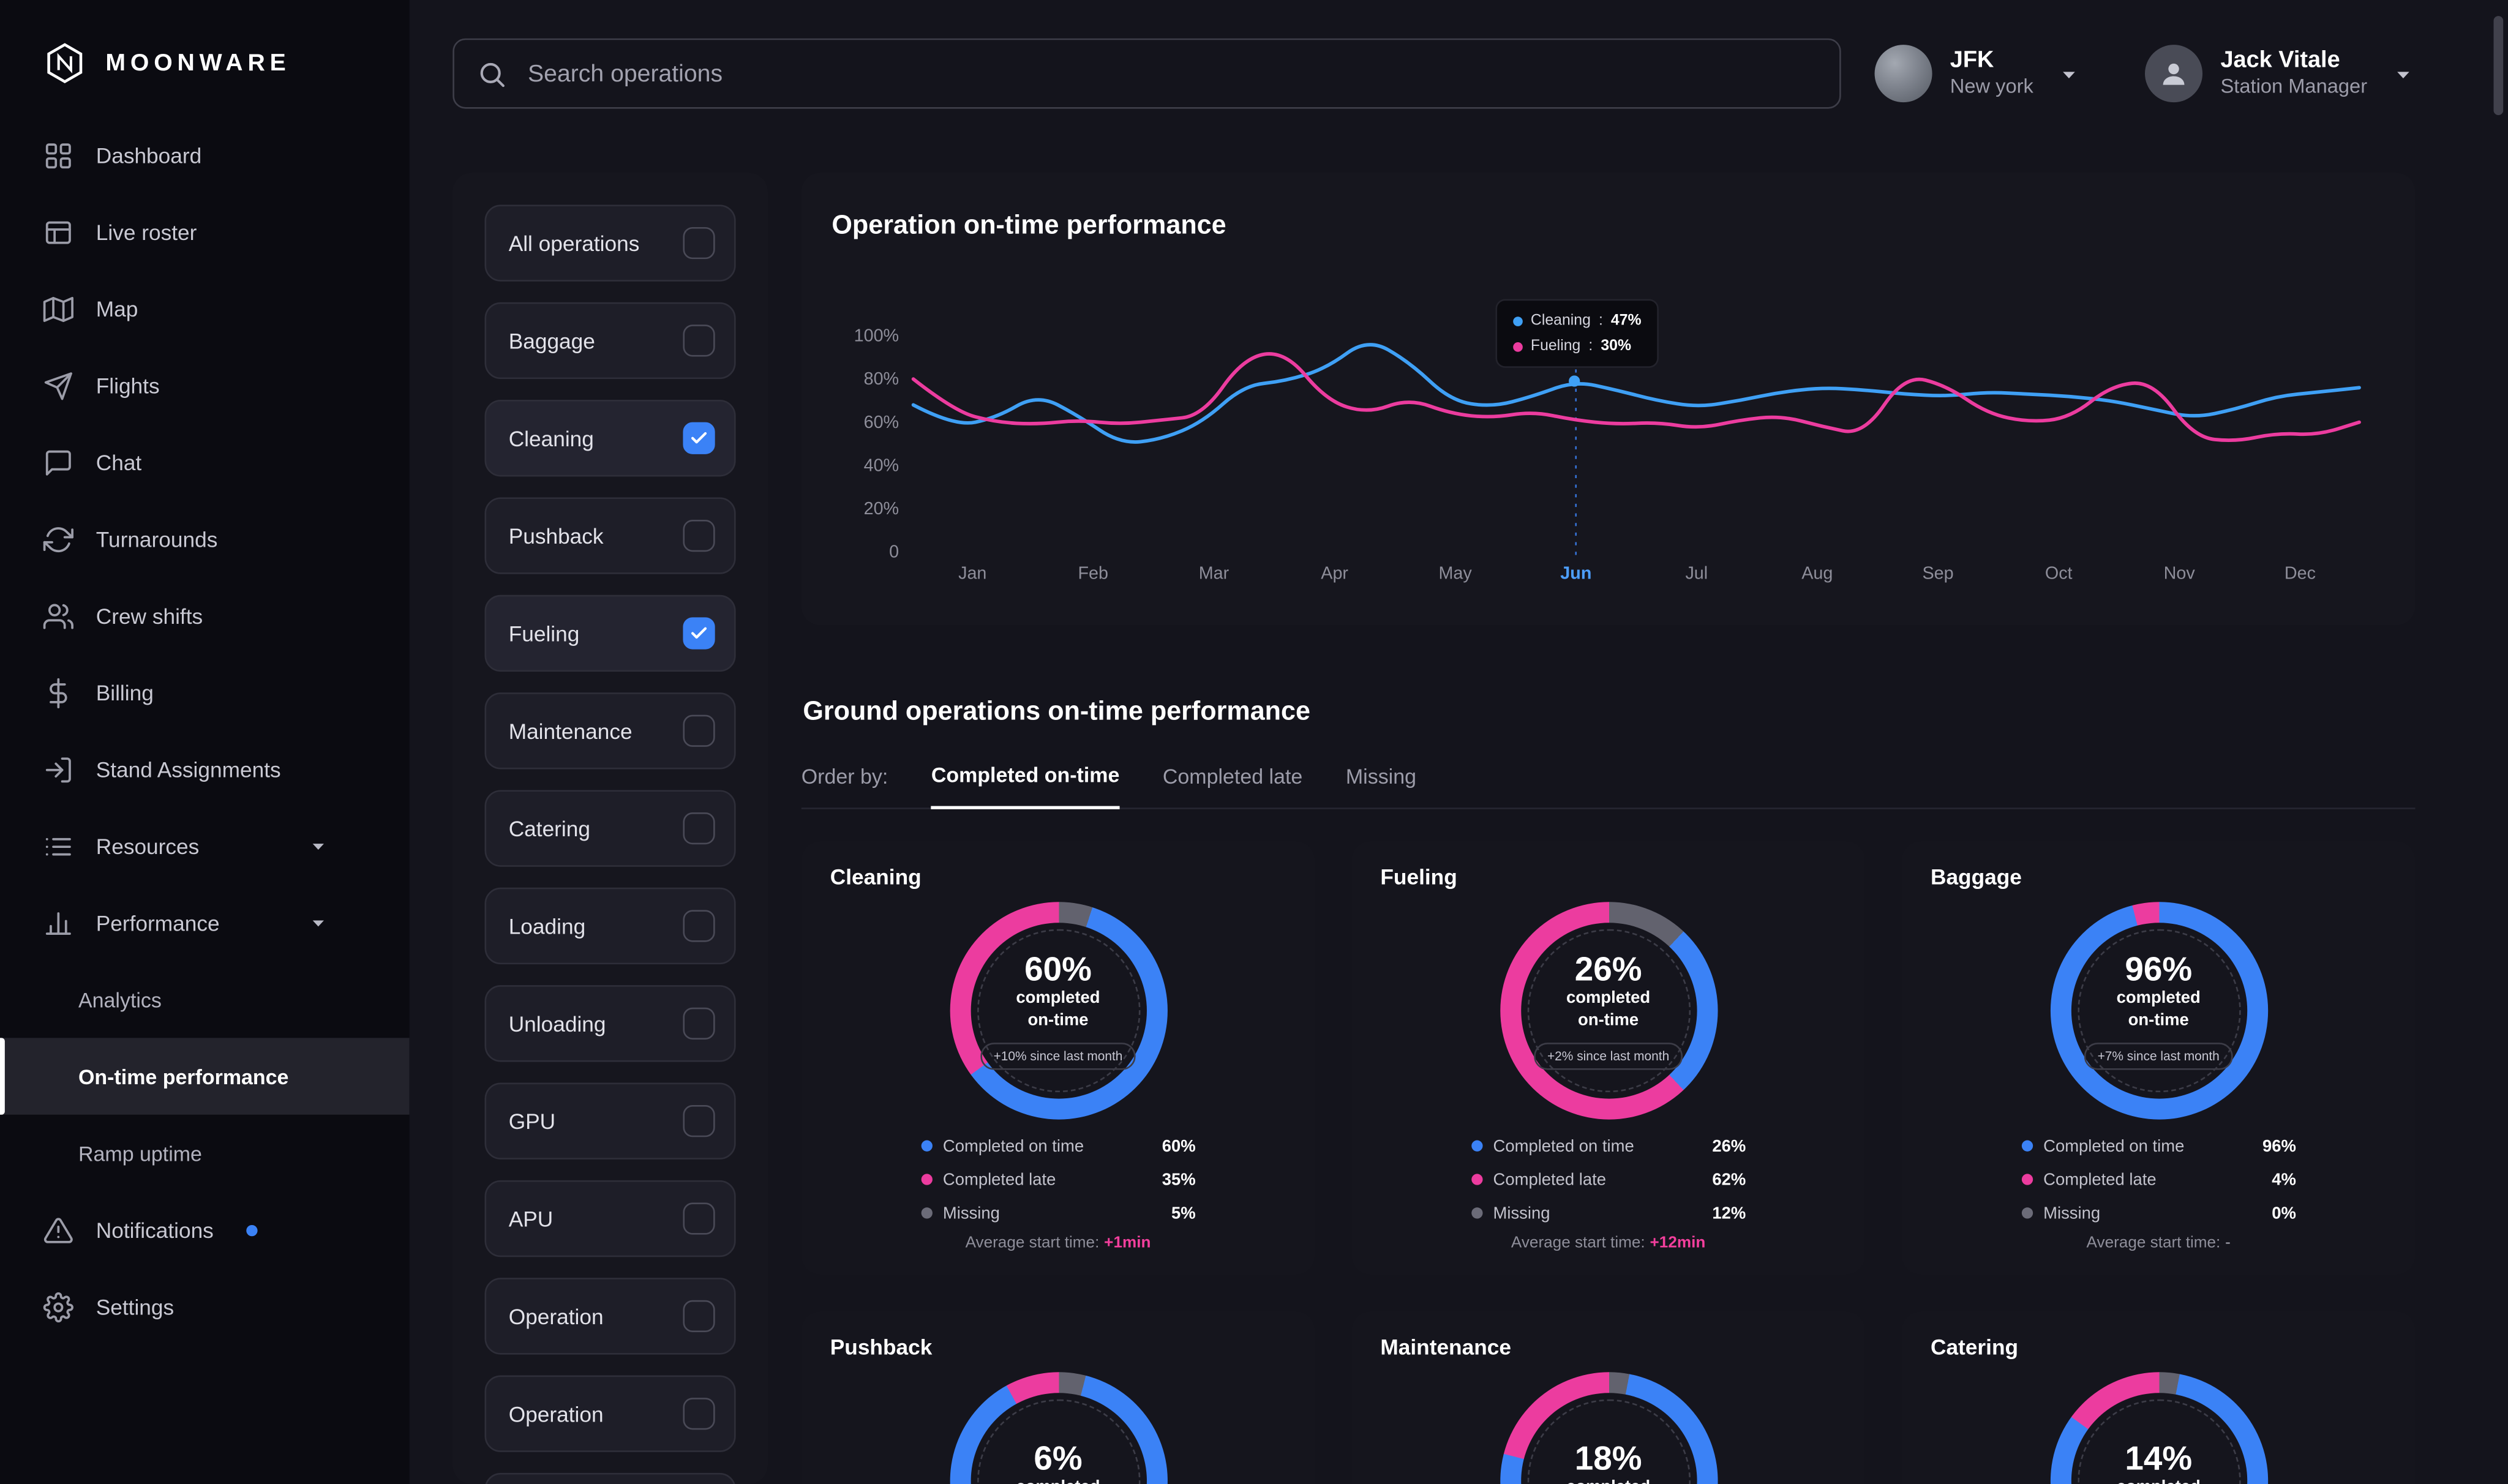 The height and width of the screenshot is (1484, 2508). What do you see at coordinates (1381, 775) in the screenshot?
I see `tab-missing: Missing` at bounding box center [1381, 775].